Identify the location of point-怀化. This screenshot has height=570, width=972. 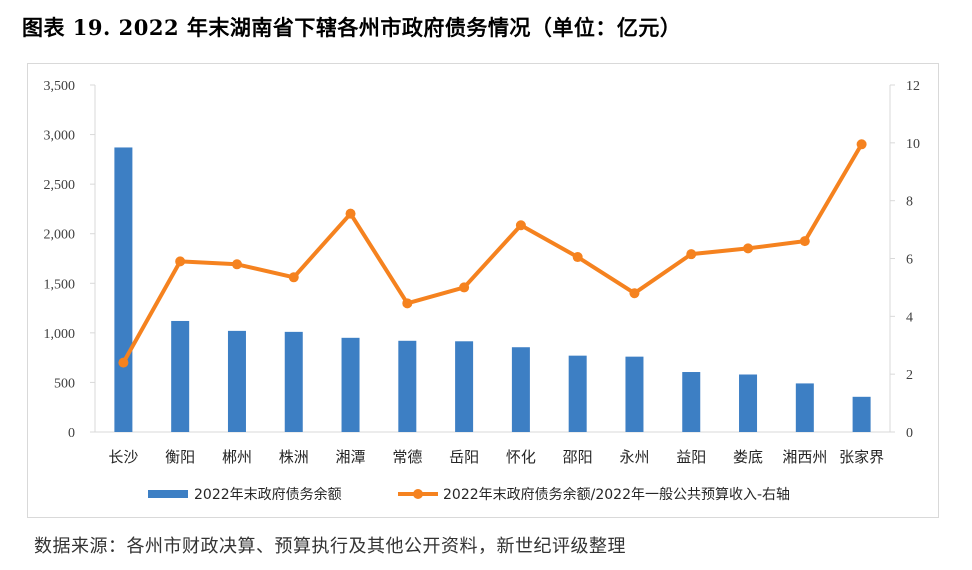
(520, 225).